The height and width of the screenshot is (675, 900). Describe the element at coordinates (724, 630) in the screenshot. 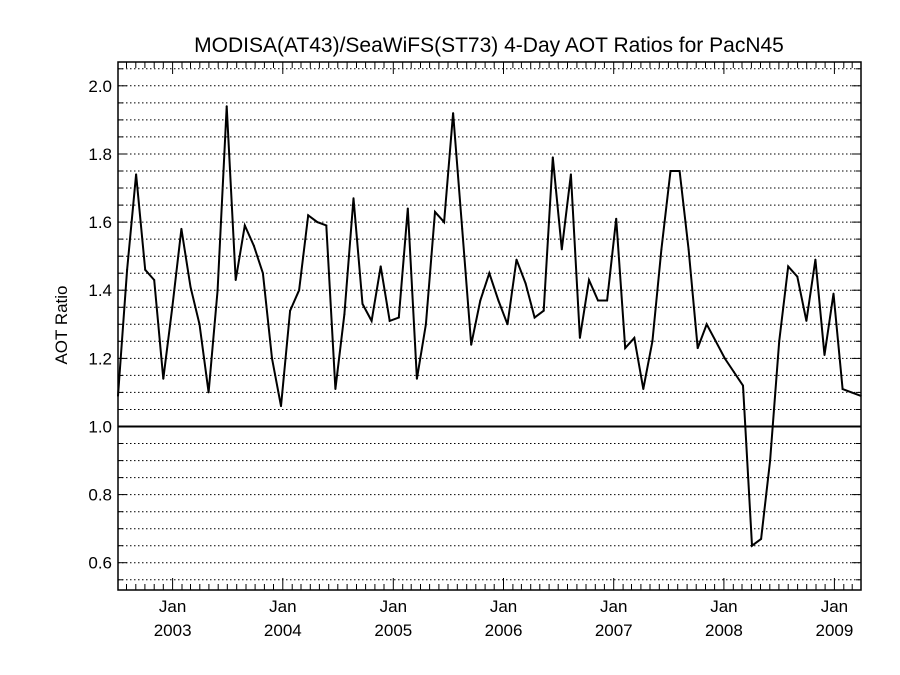

I see `x-tick-label-year: 2008` at that location.